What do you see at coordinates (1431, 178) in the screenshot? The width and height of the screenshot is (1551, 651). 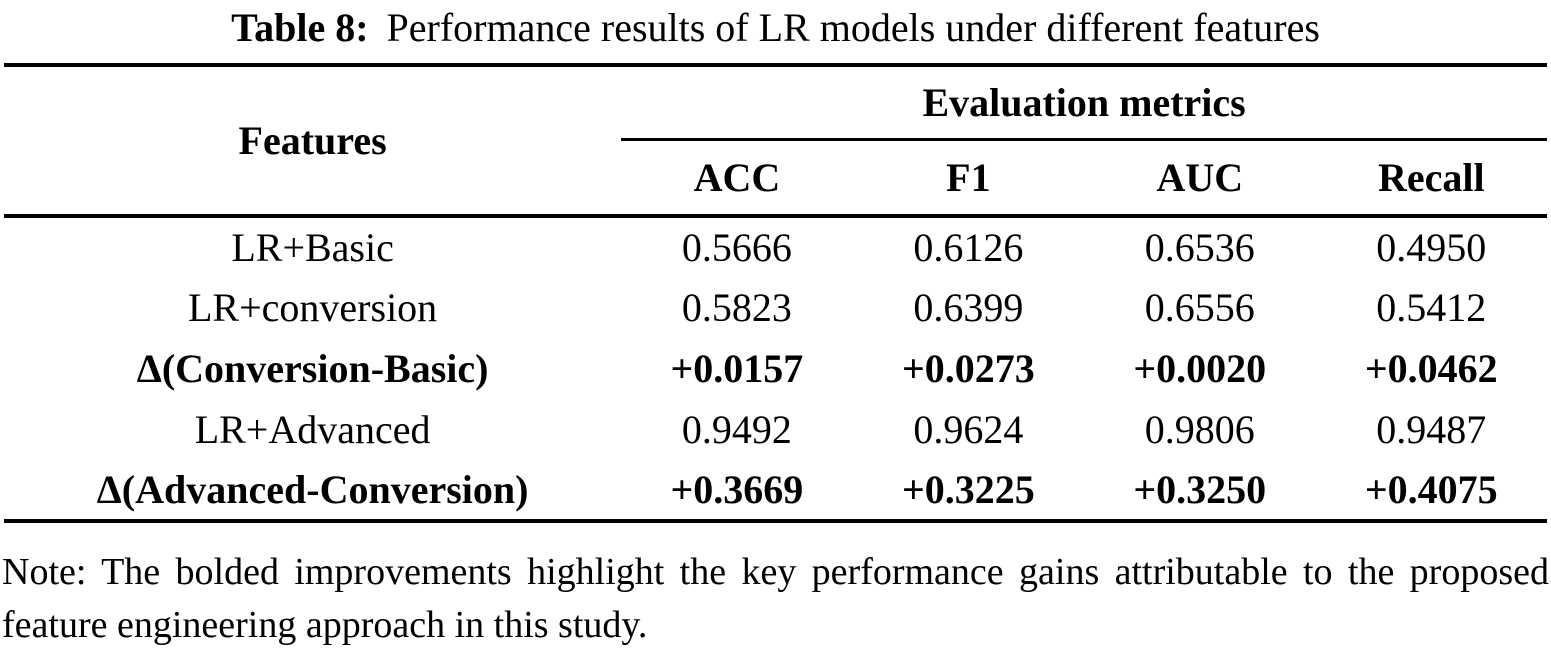 I see `metric-header-recall: Recall` at bounding box center [1431, 178].